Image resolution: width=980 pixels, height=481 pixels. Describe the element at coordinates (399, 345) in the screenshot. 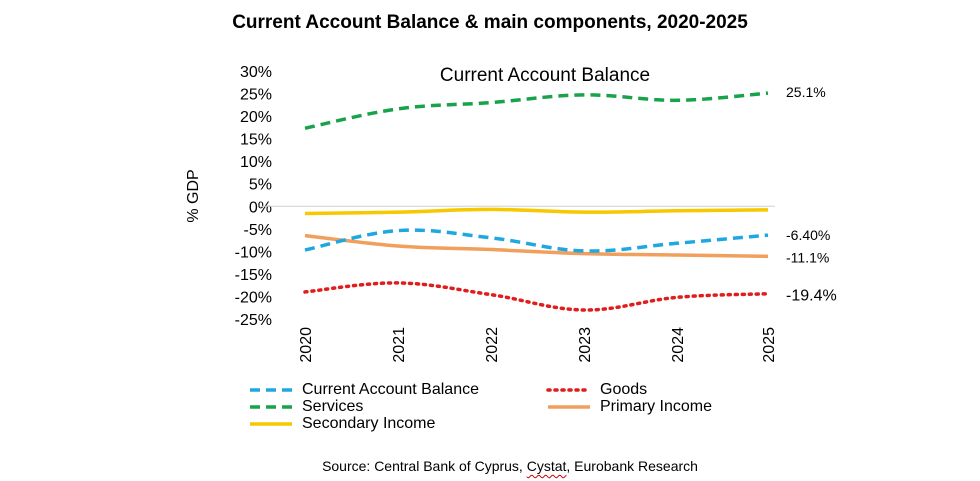

I see `x-tick-label: 2021` at that location.